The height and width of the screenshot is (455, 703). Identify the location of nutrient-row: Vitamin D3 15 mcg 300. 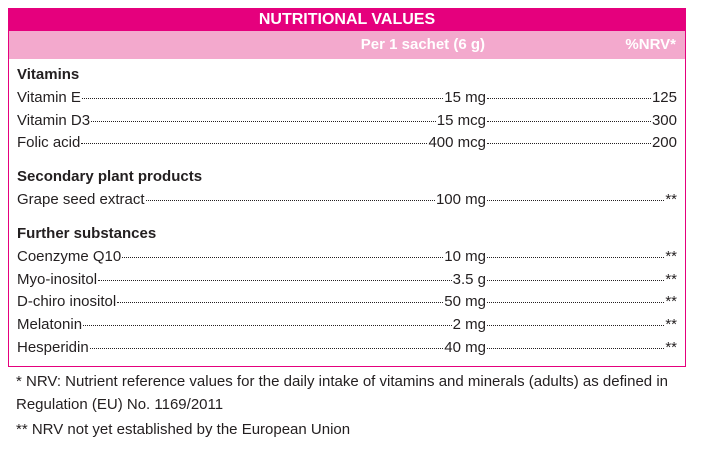
(347, 120).